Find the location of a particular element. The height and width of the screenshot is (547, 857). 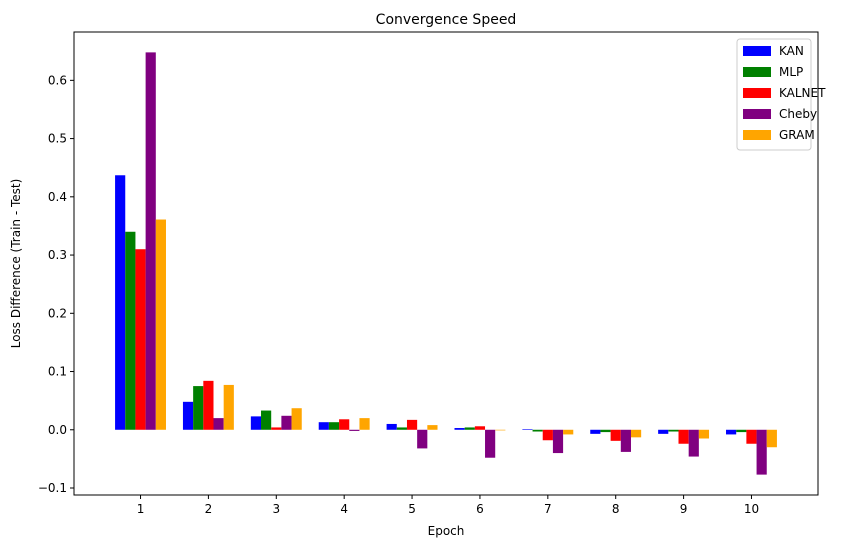

x-tick-label: 2 is located at coordinates (209, 509).